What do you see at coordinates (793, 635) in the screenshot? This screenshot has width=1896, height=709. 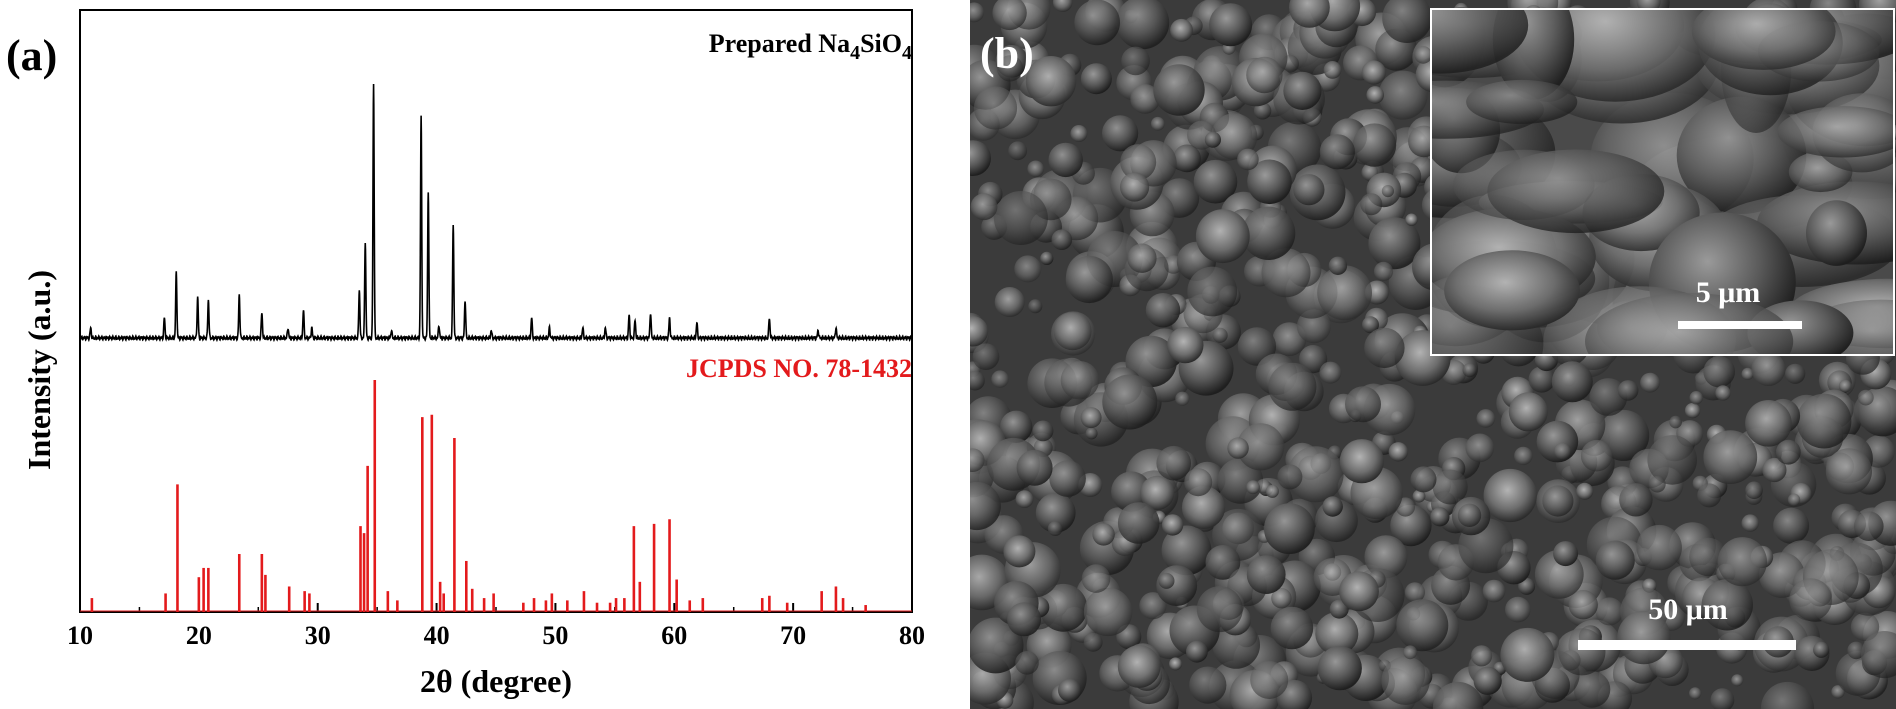 I see `x-tick-label: 70` at bounding box center [793, 635].